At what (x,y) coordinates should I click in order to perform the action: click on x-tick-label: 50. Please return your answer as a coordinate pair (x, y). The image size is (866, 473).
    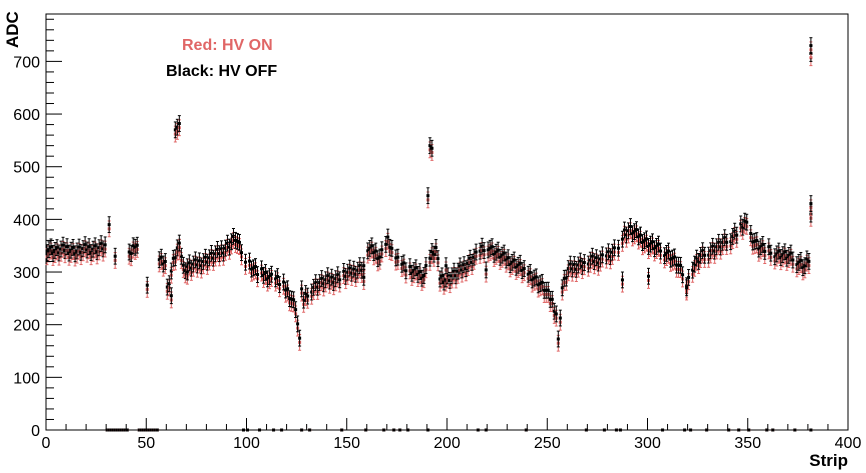
    Looking at the image, I should click on (146, 443).